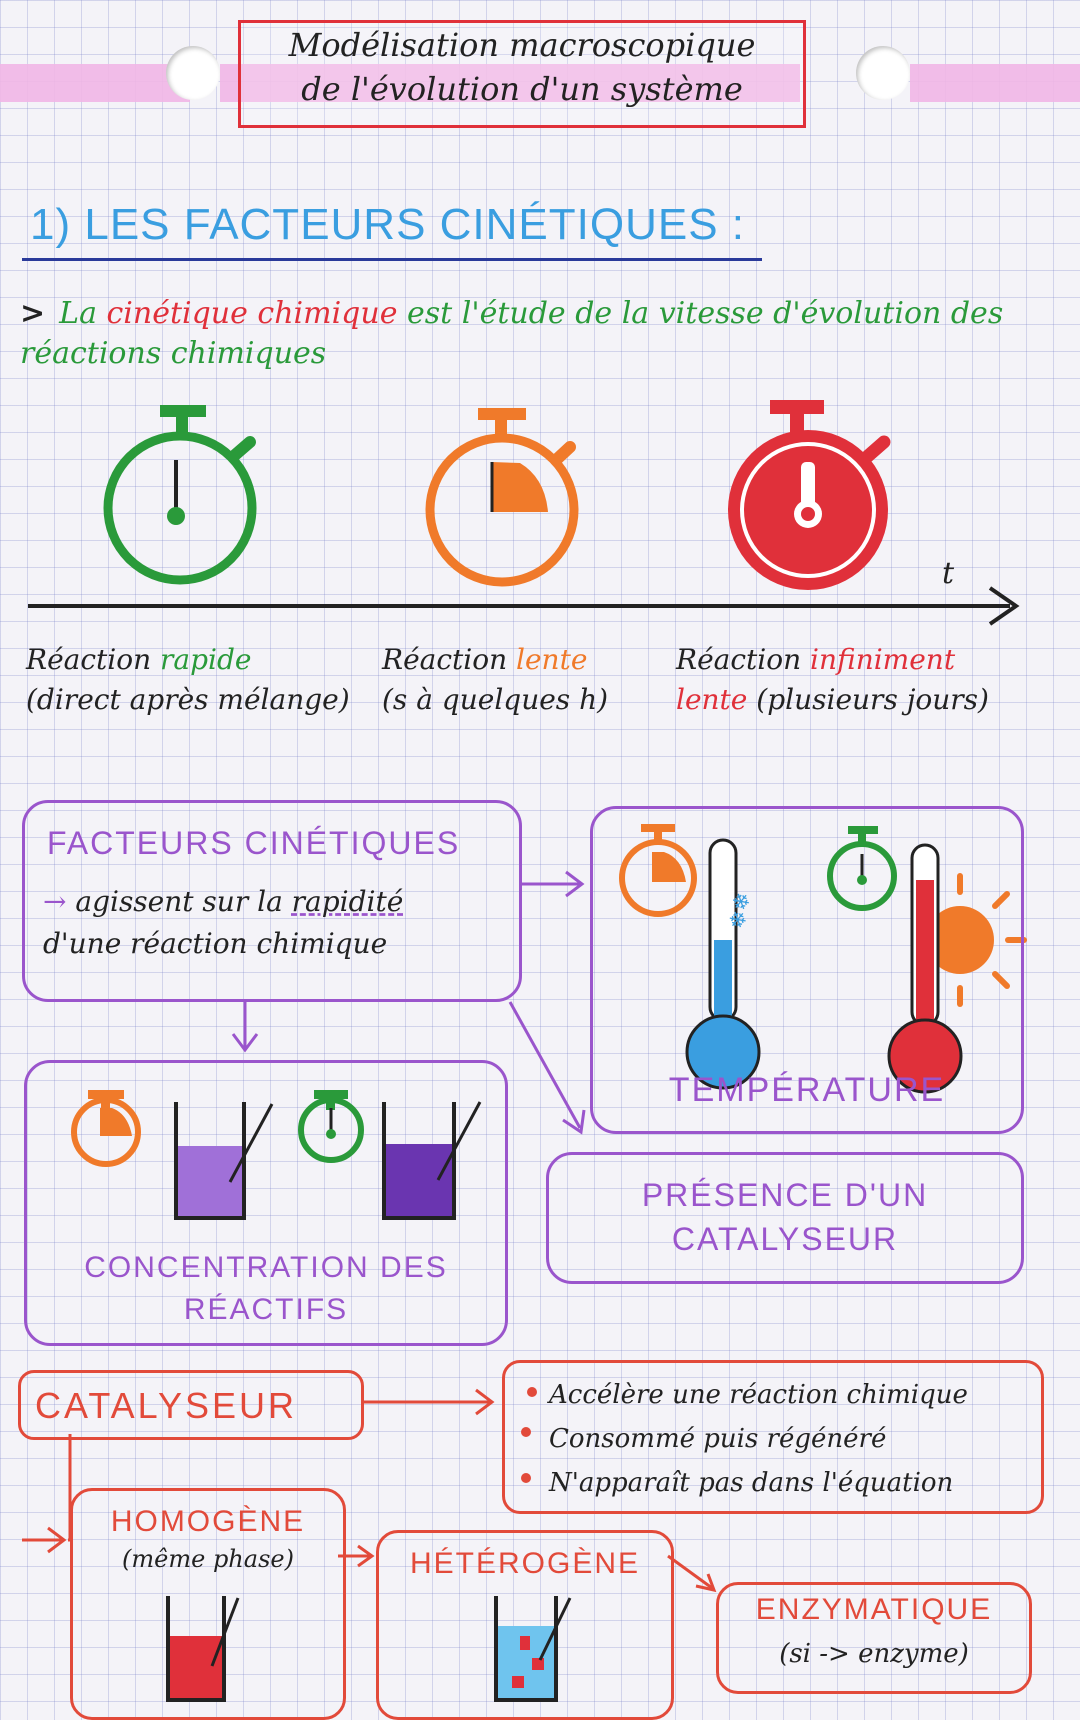 The height and width of the screenshot is (1720, 1080). What do you see at coordinates (33, 313) in the screenshot?
I see `intro-arrow: >` at bounding box center [33, 313].